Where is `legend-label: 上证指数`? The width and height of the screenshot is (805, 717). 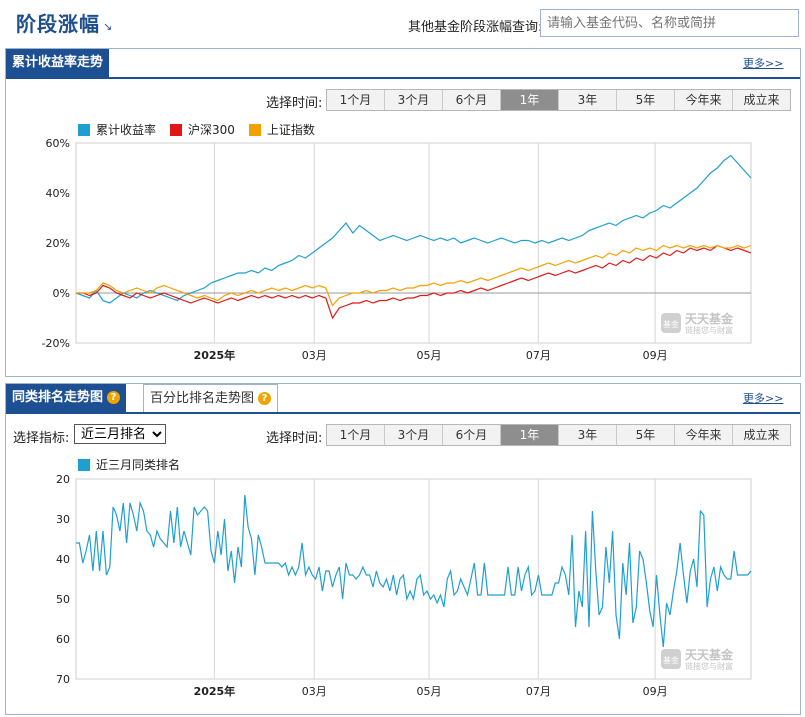 legend-label: 上证指数 is located at coordinates (290, 130).